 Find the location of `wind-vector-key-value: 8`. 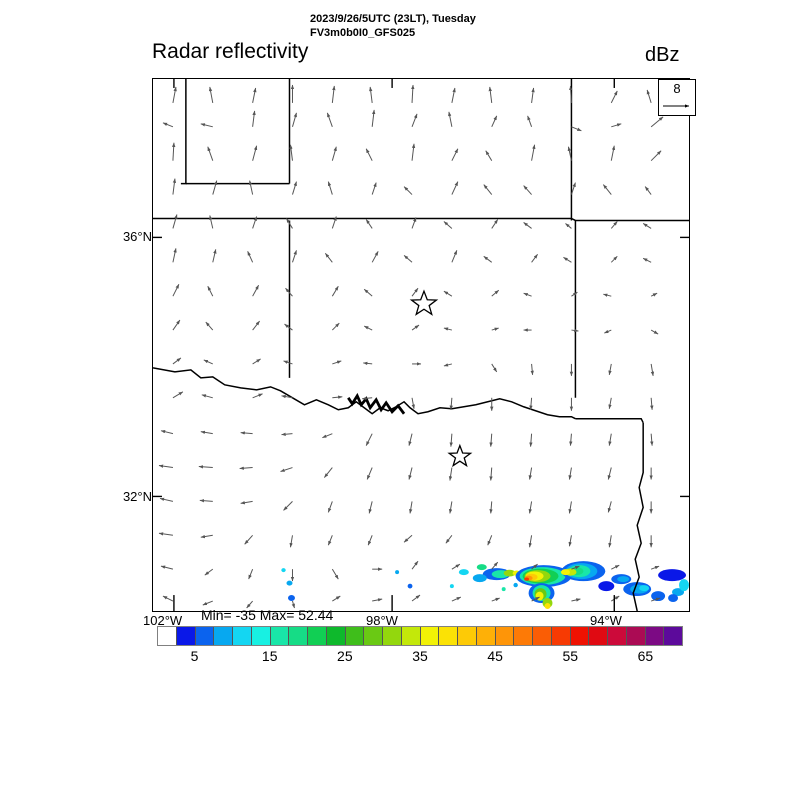

wind-vector-key-value: 8 is located at coordinates (677, 88).